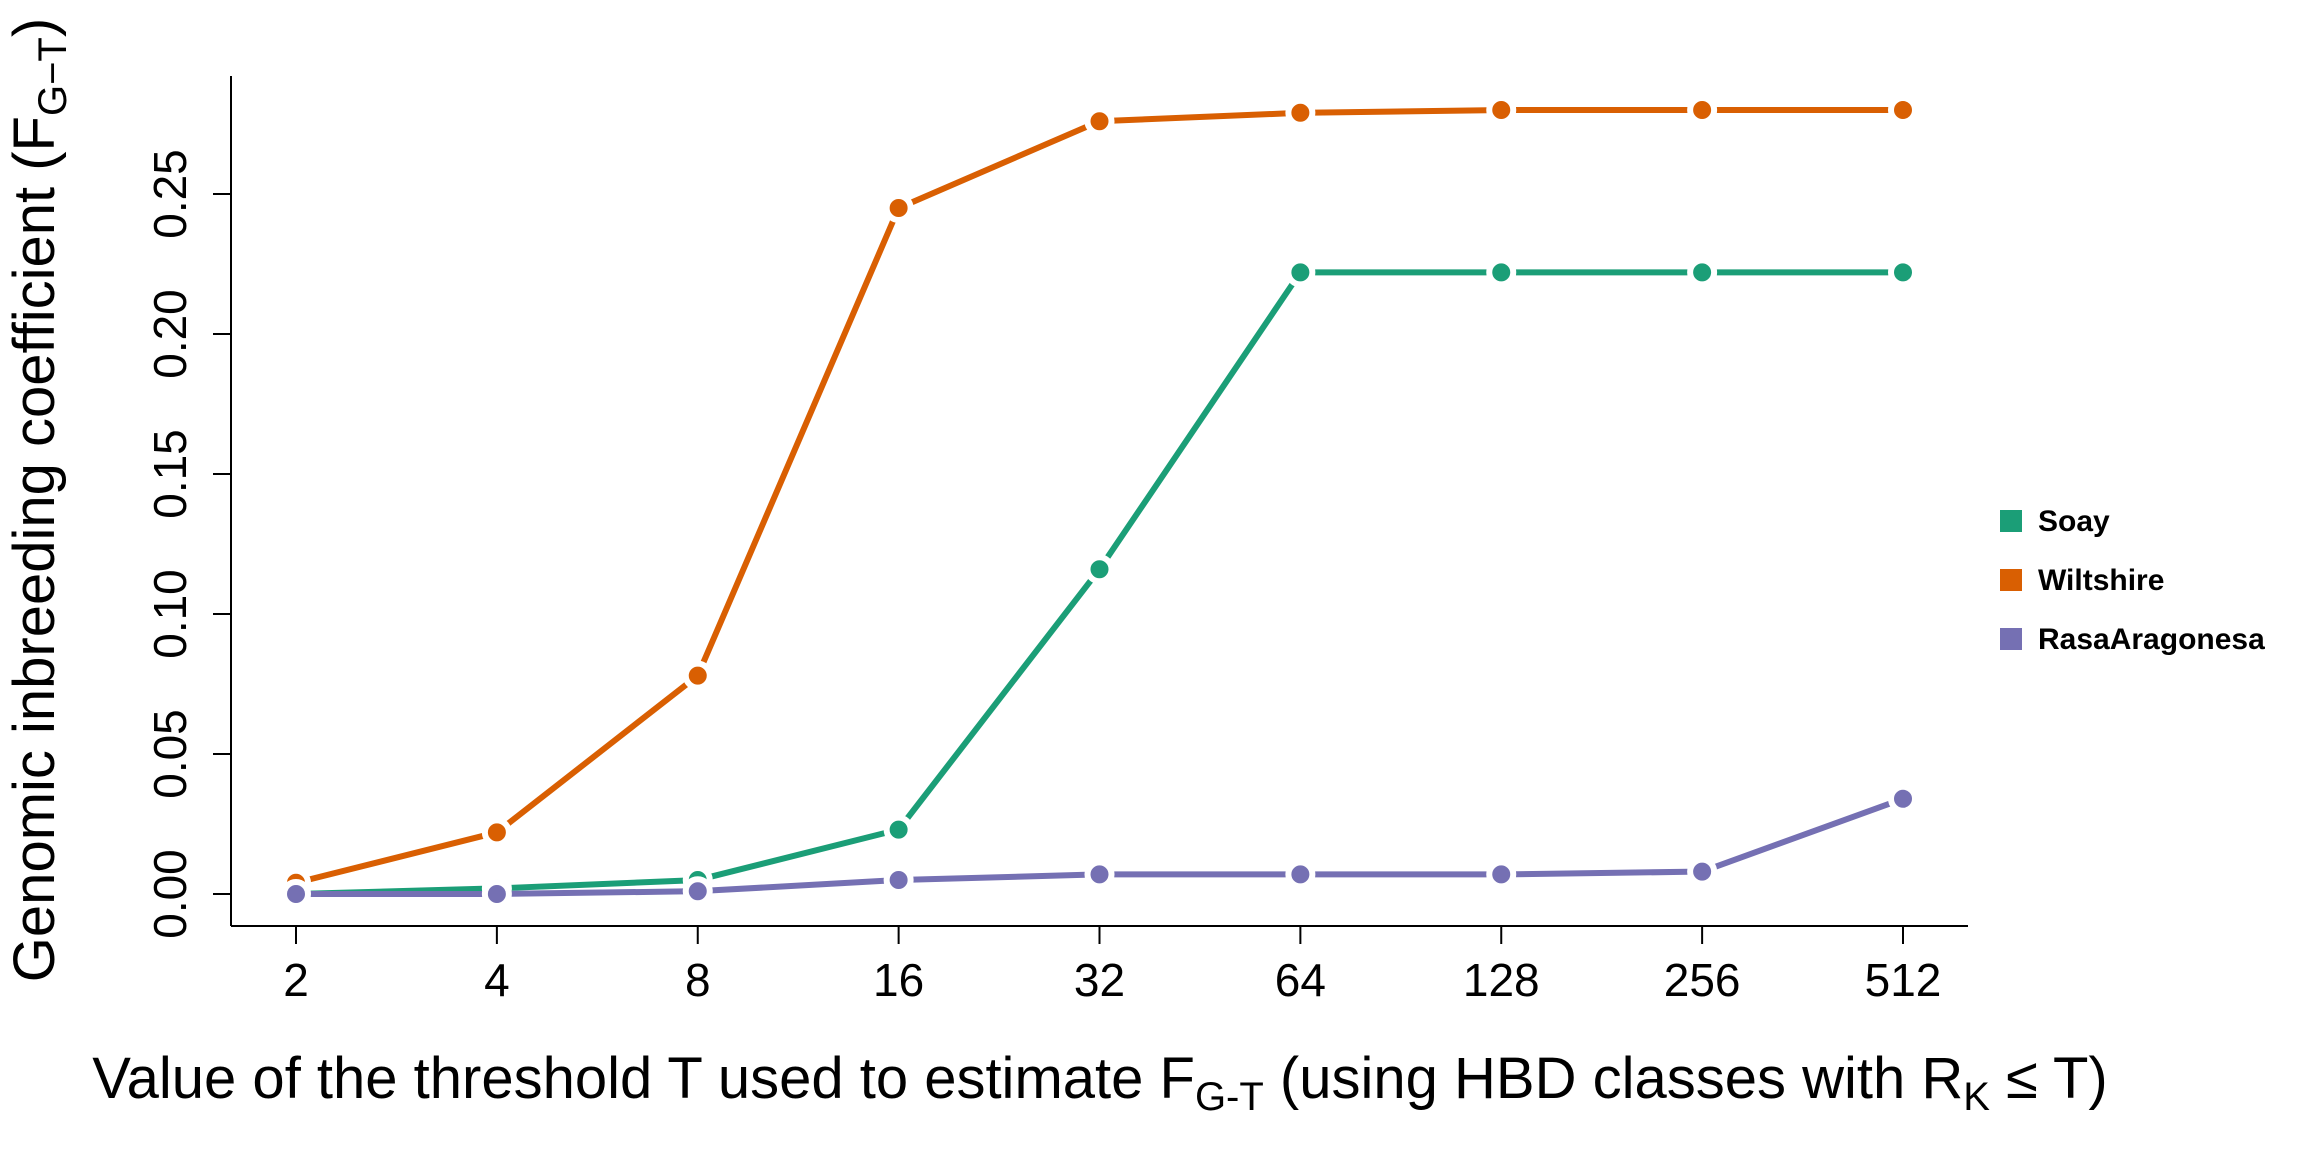 This screenshot has width=2304, height=1152. Describe the element at coordinates (170, 894) in the screenshot. I see `y-tick-label: 0.00` at that location.